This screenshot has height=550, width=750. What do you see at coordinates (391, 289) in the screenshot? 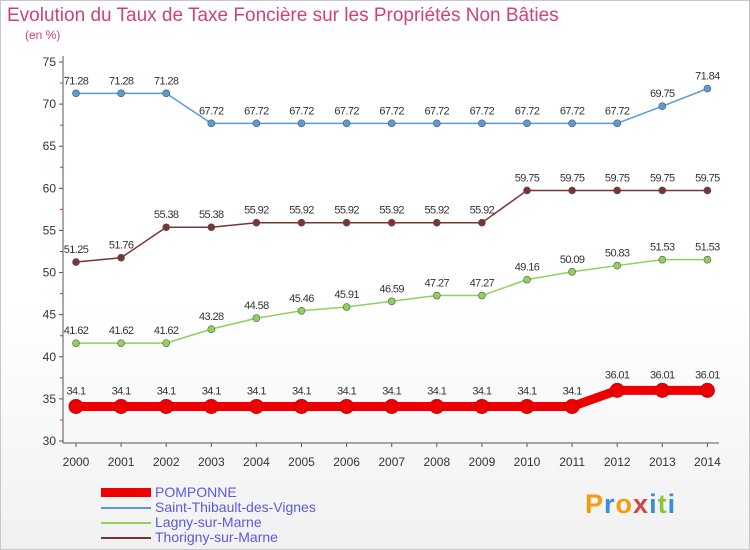
I see `data-label: 46.59` at bounding box center [391, 289].